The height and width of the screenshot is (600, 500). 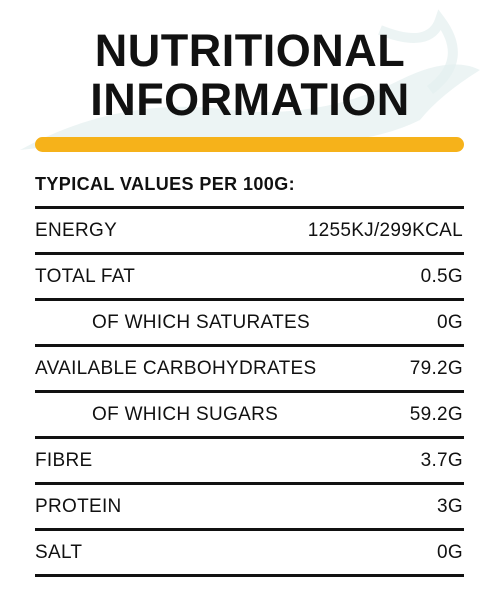 I want to click on section-header: TYPICAL VALUES PER 100G:, so click(x=165, y=184).